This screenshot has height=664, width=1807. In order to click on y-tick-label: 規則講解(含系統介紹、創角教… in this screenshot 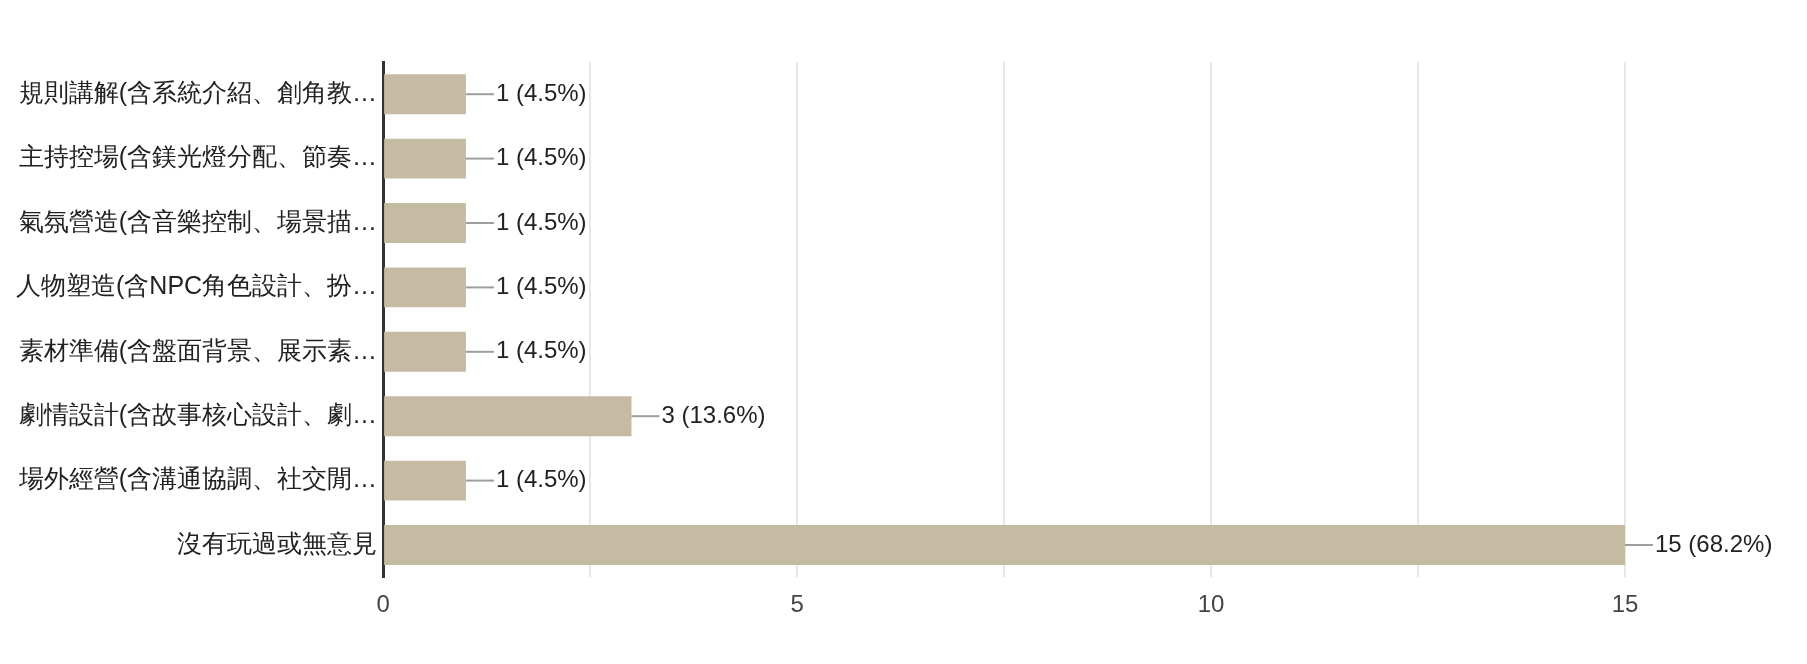, I will do `click(198, 92)`.